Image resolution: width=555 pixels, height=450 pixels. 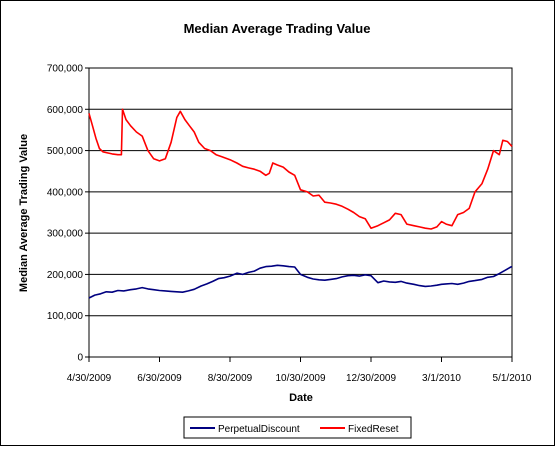 I want to click on x-tick-label-6: 5/1/2010, so click(x=512, y=378).